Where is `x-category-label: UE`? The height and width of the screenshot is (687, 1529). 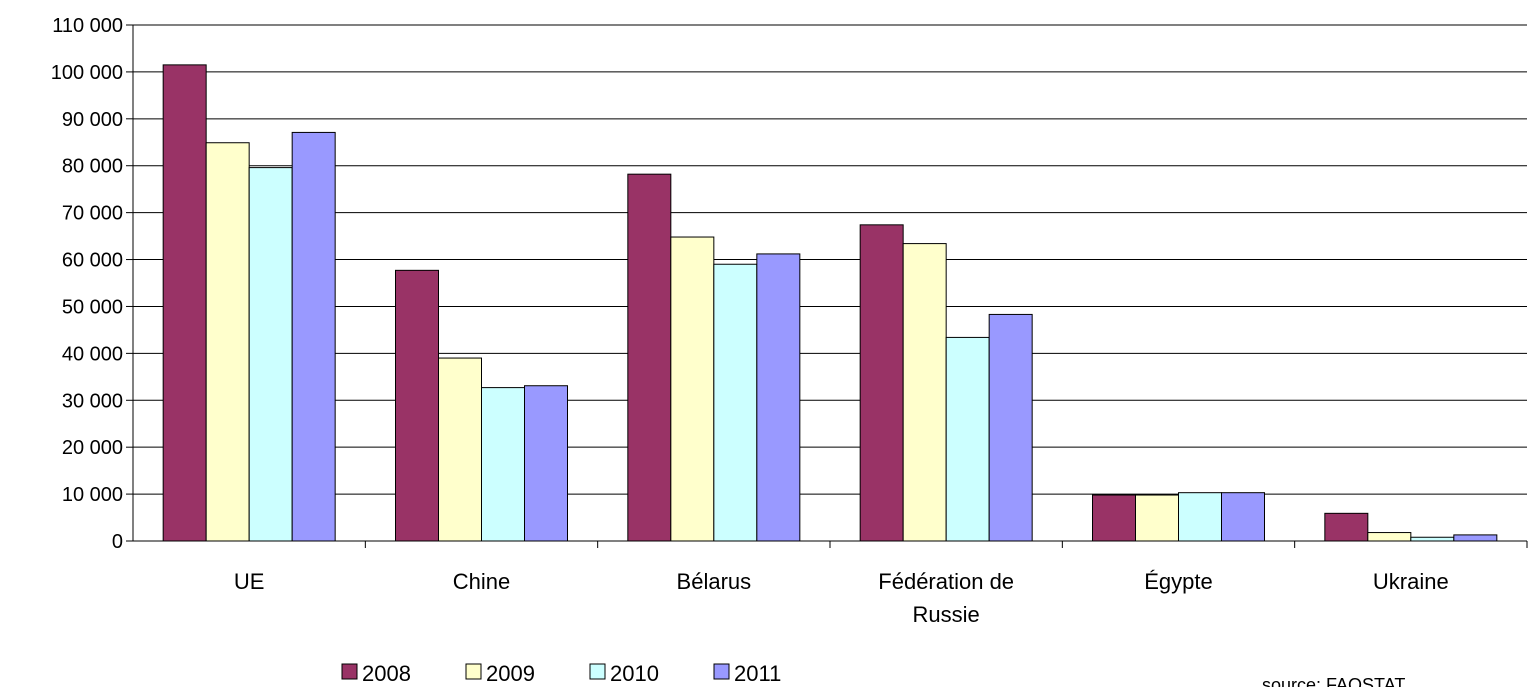 x-category-label: UE is located at coordinates (249, 581).